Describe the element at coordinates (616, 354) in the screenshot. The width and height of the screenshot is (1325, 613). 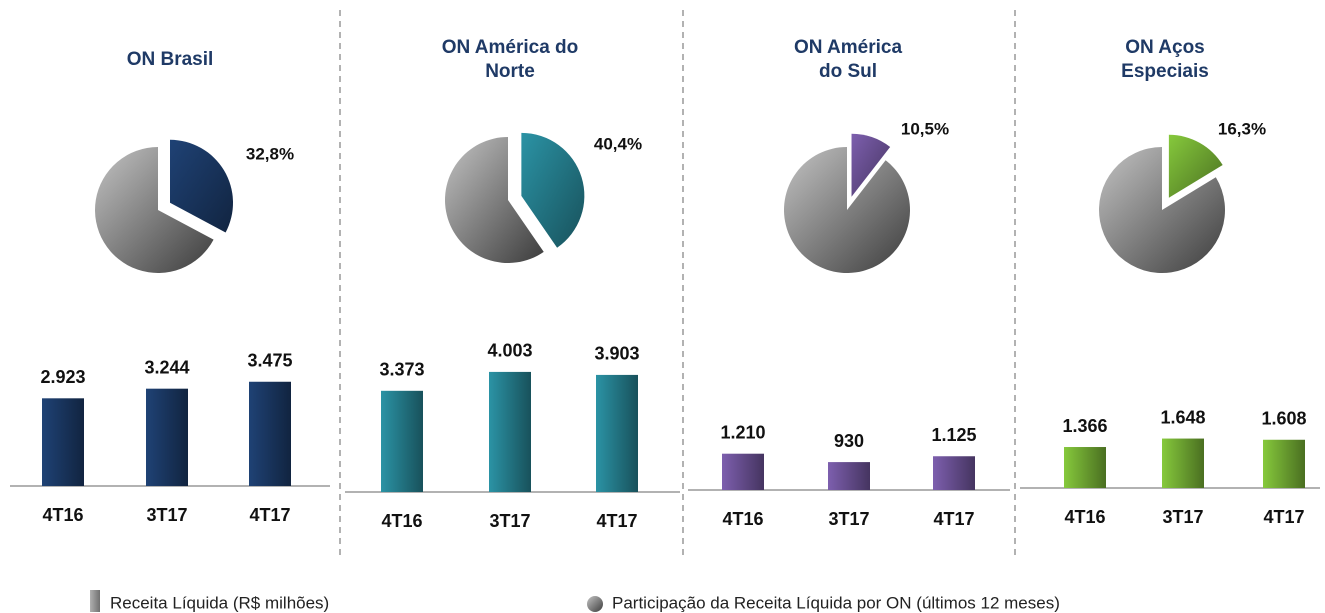
I see `data-label: 3.903` at that location.